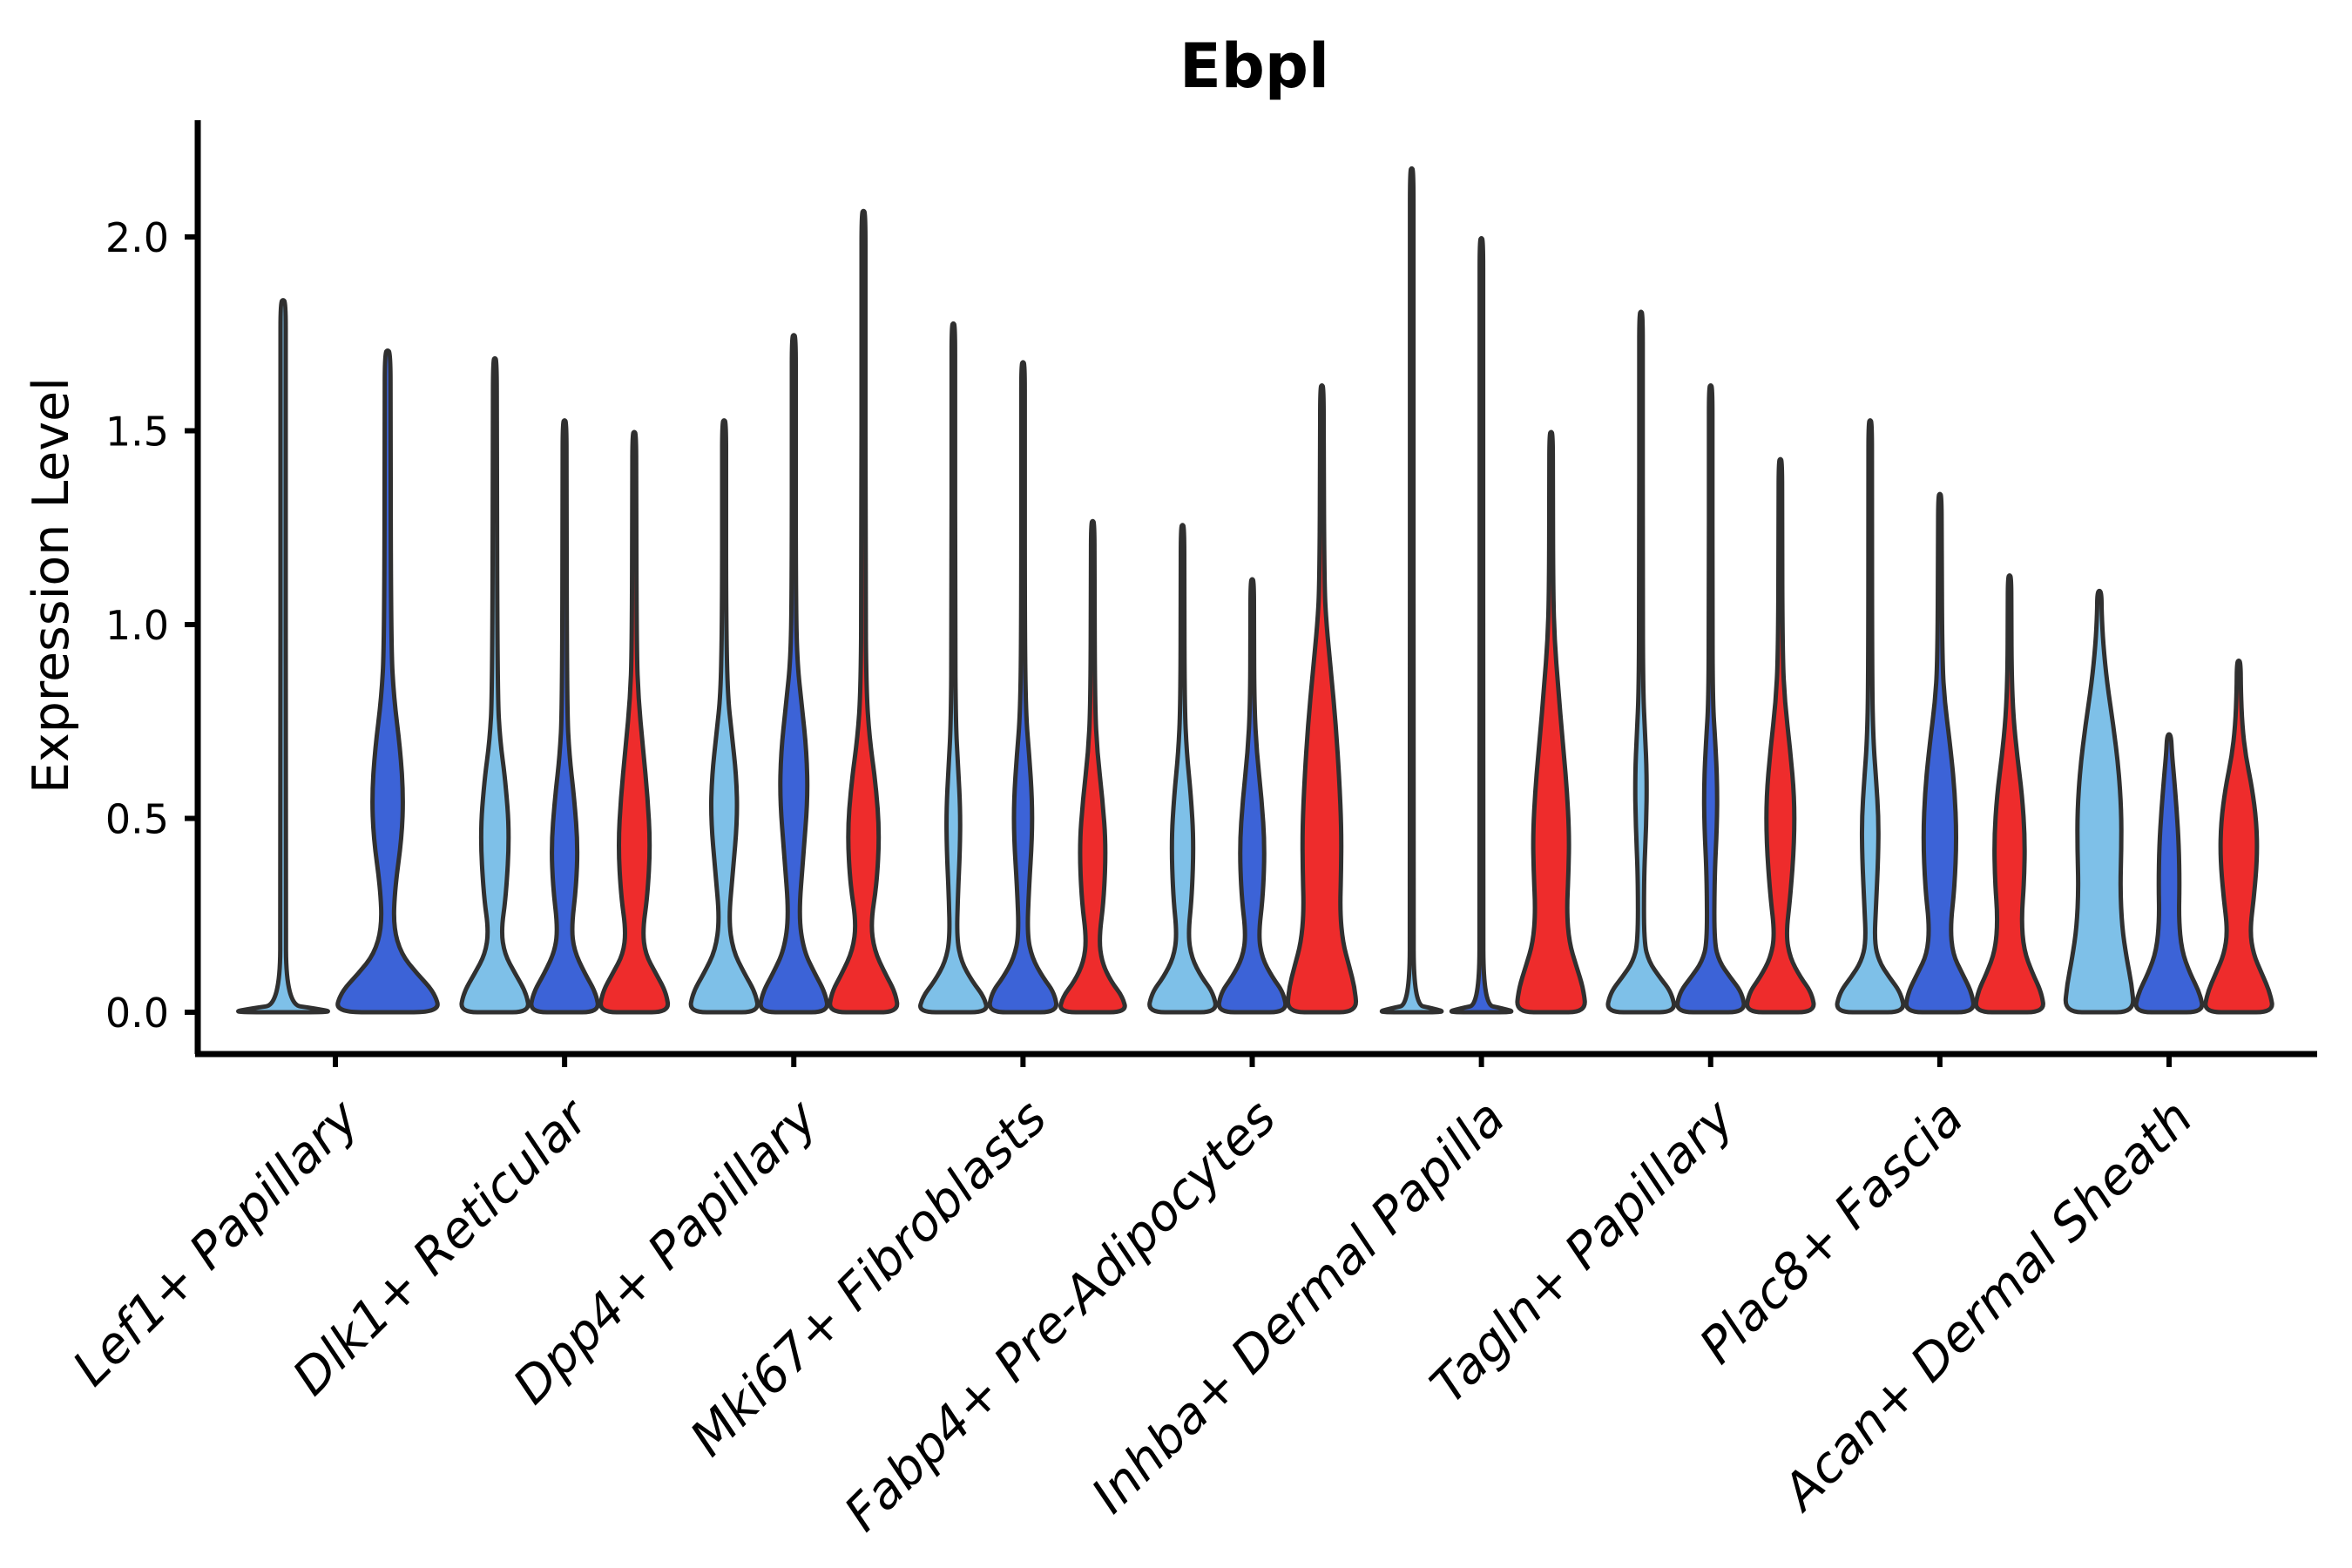  I want to click on violin-dlk1-reticular-red, so click(634, 722).